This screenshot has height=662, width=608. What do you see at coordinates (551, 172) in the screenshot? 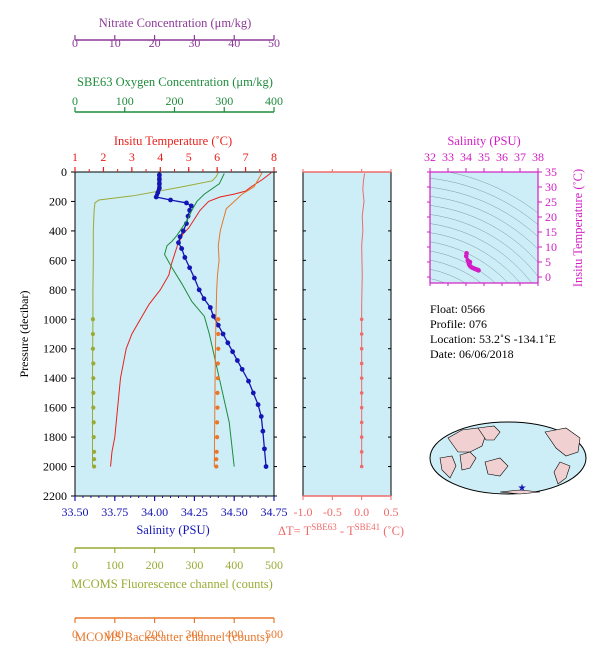
I see `ts-y-tick-label: 35` at bounding box center [551, 172].